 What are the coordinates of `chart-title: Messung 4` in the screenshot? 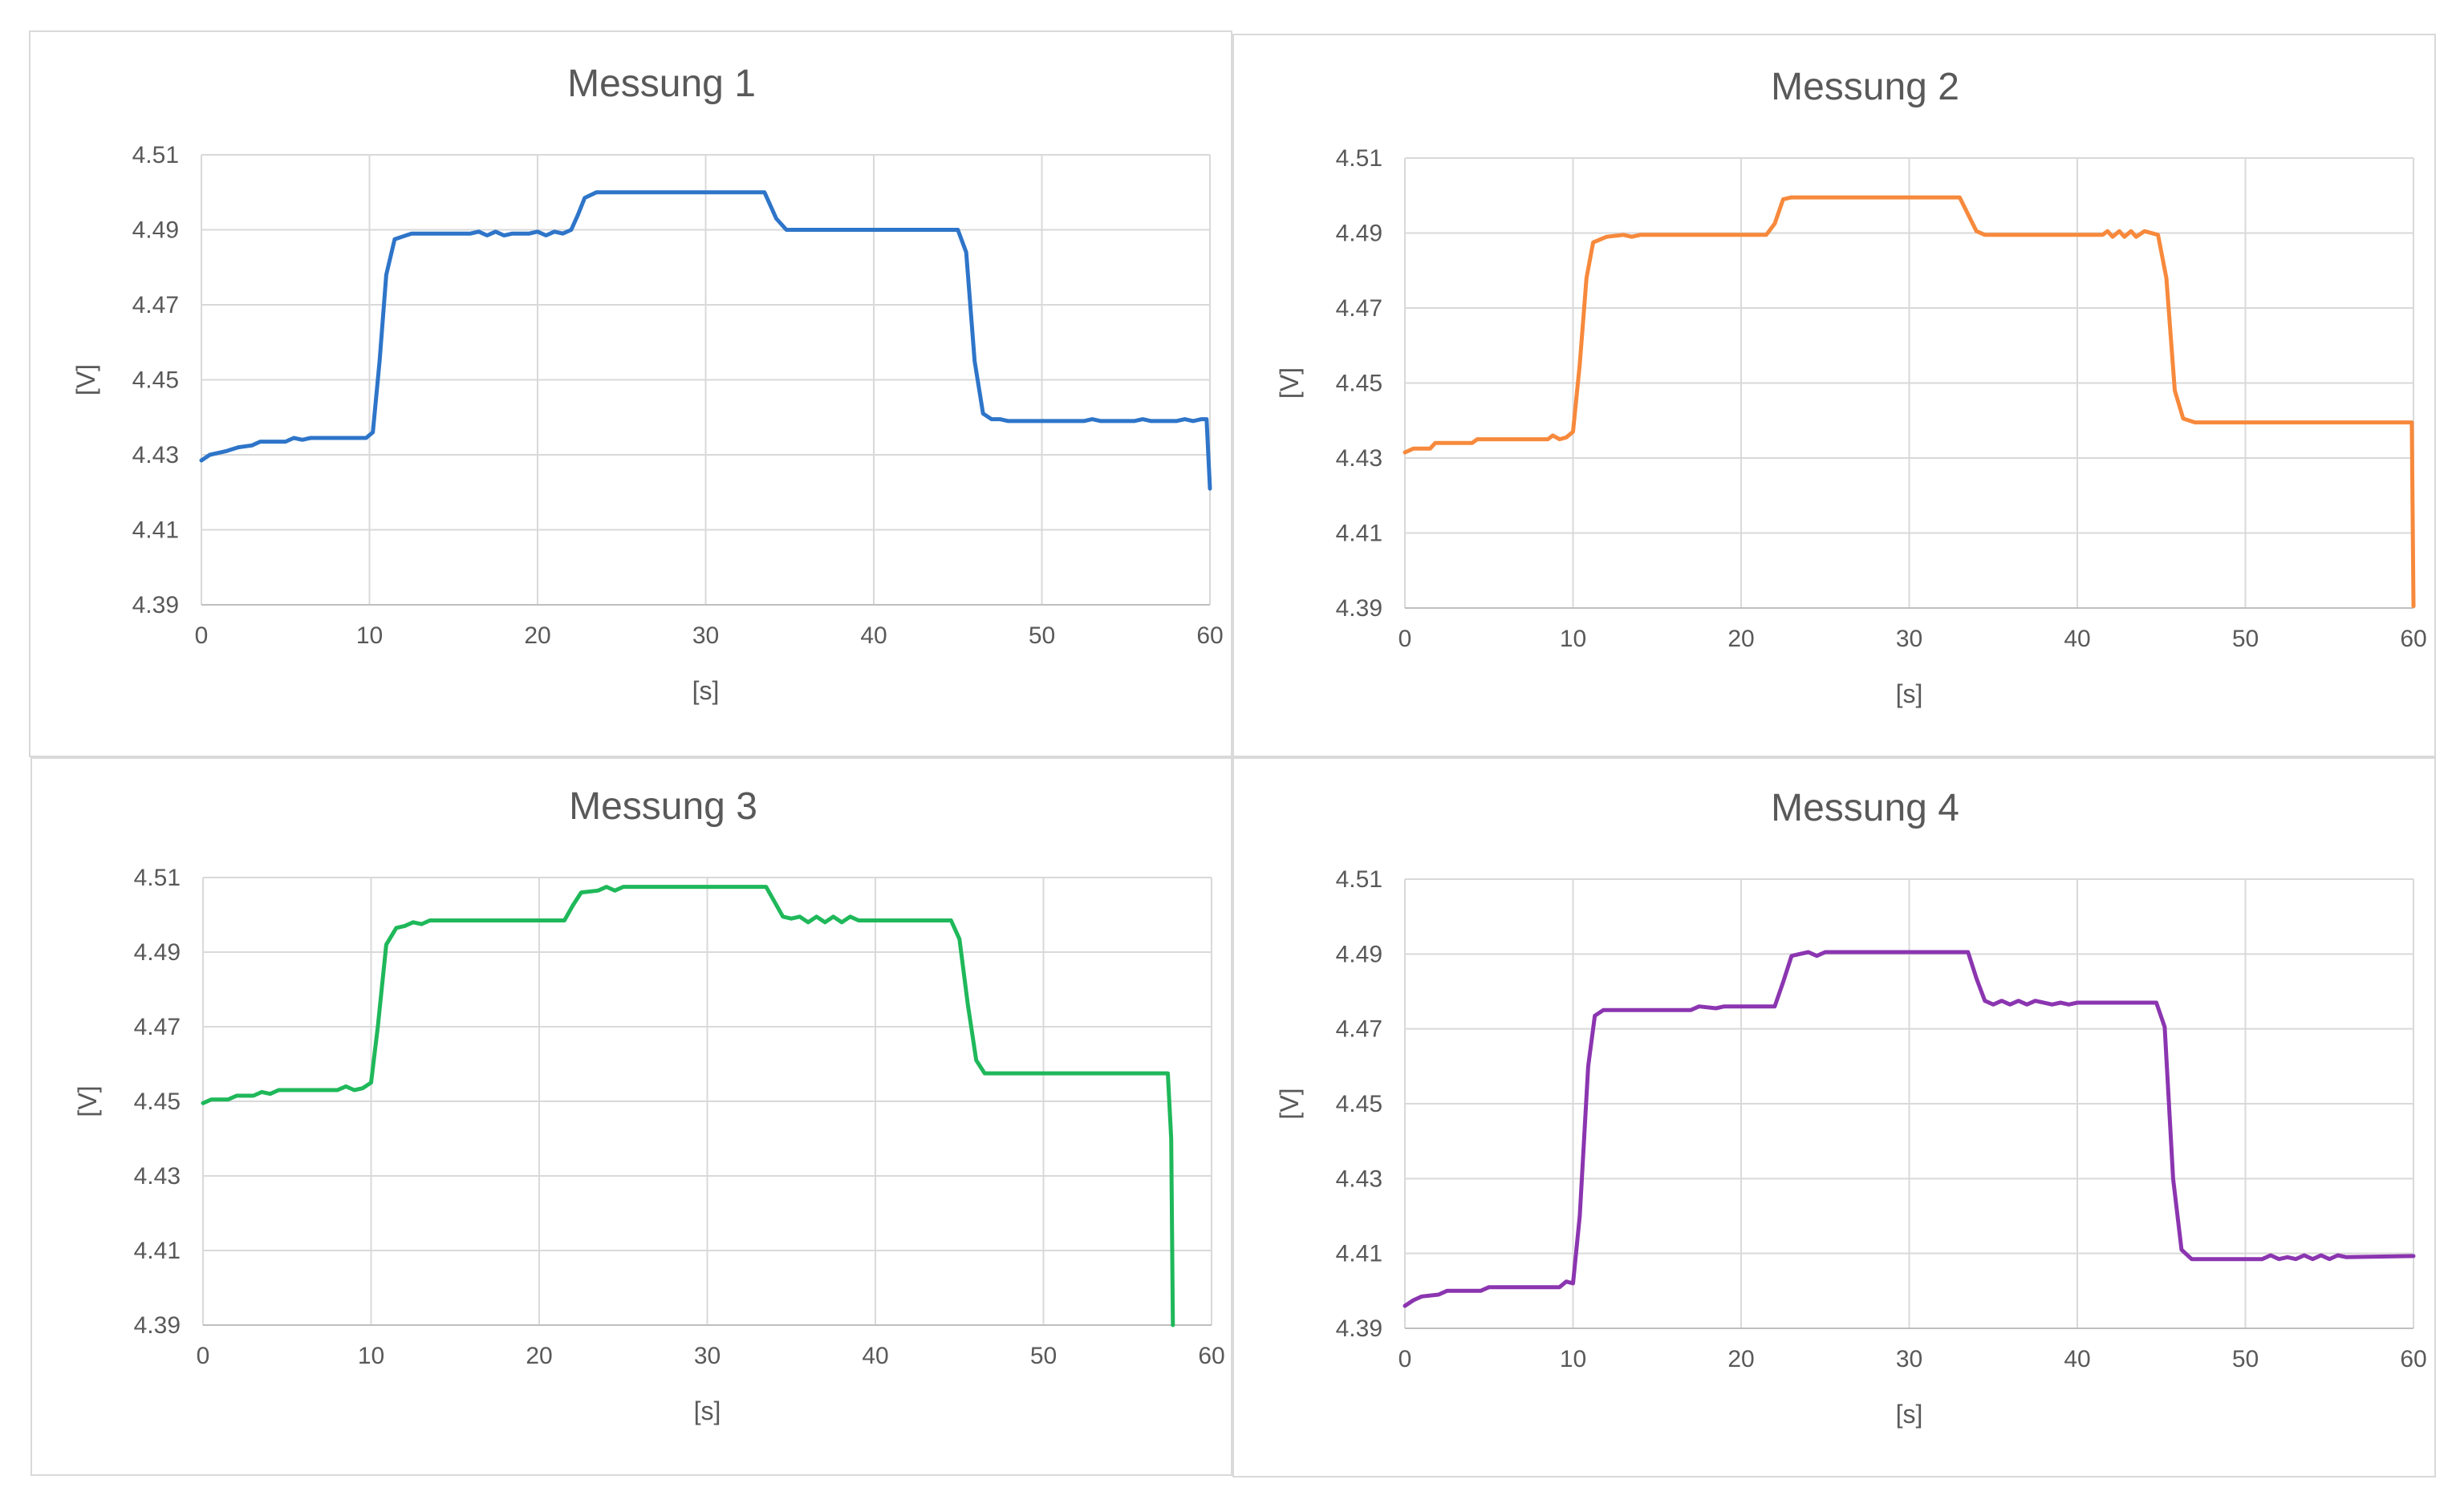 It's located at (1865, 808).